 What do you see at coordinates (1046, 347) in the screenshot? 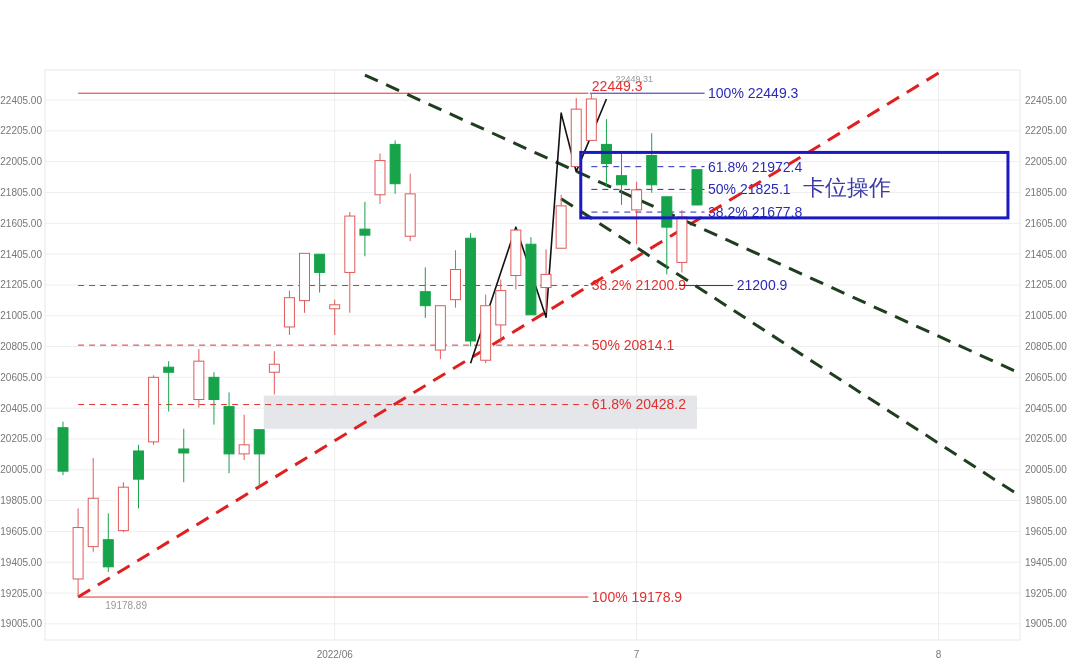
I see `y2-tick-label: 20805.00` at bounding box center [1046, 347].